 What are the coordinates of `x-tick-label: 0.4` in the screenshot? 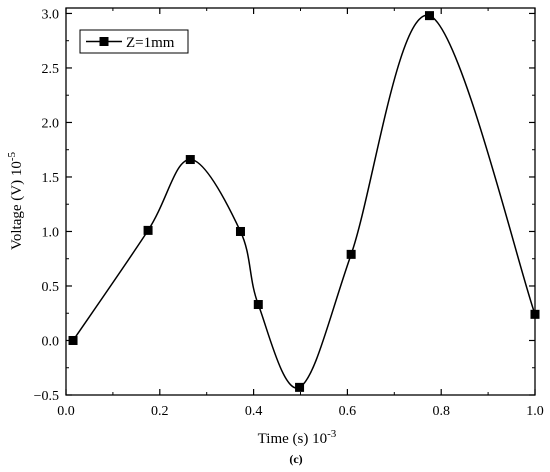 It's located at (254, 411).